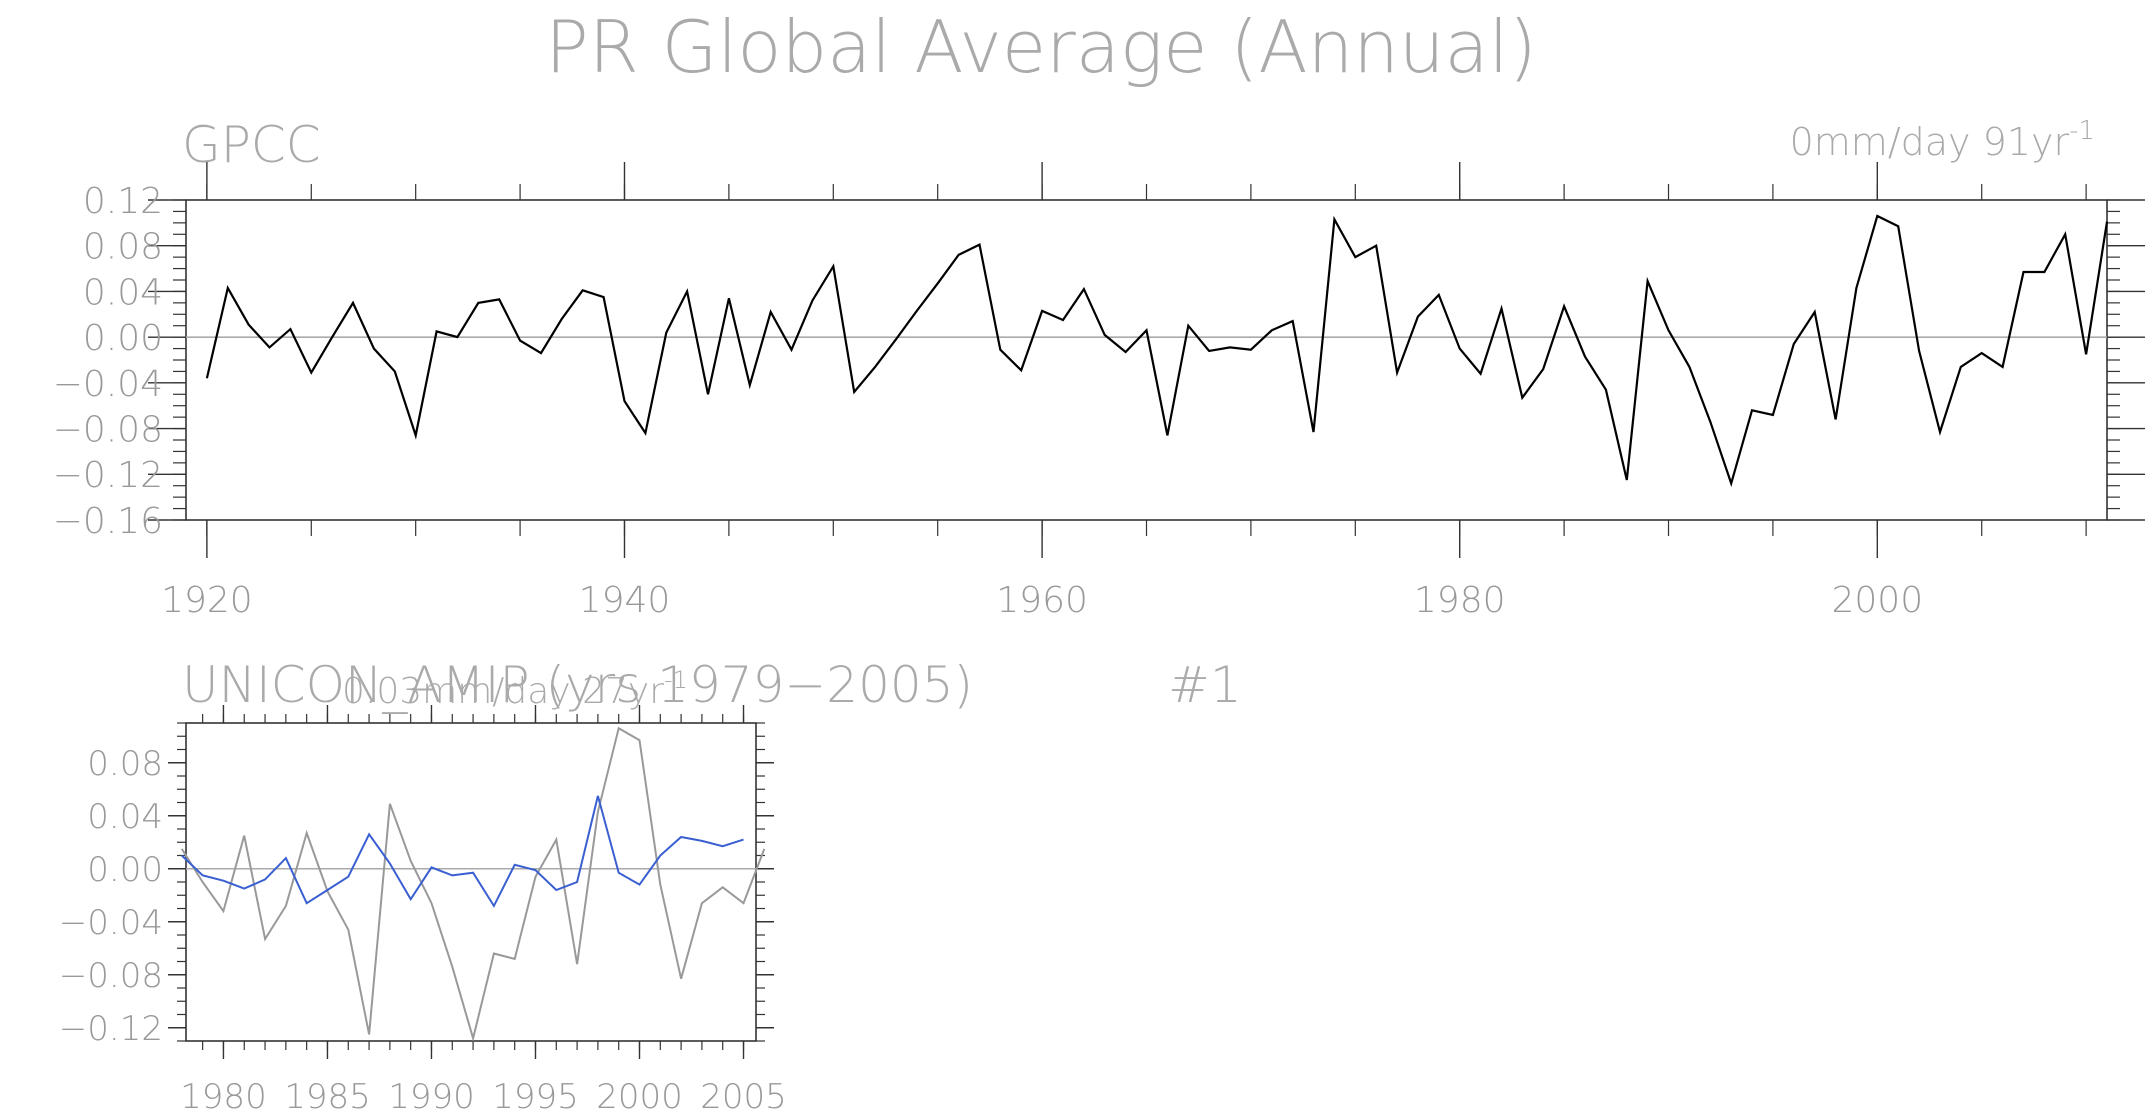 Image resolution: width=2153 pixels, height=1120 pixels. Describe the element at coordinates (108, 430) in the screenshot. I see `gpcc-y-tick-label: −0.08` at that location.